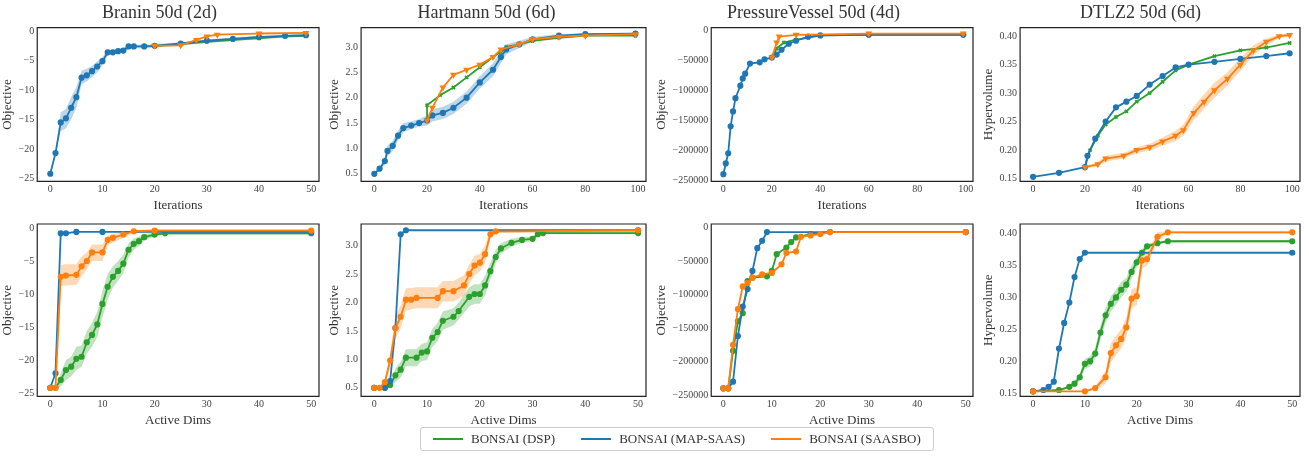 This screenshot has width=1309, height=457. Describe the element at coordinates (682, 439) in the screenshot. I see `legend-label: BONSAI (MAP-SAAS)` at that location.